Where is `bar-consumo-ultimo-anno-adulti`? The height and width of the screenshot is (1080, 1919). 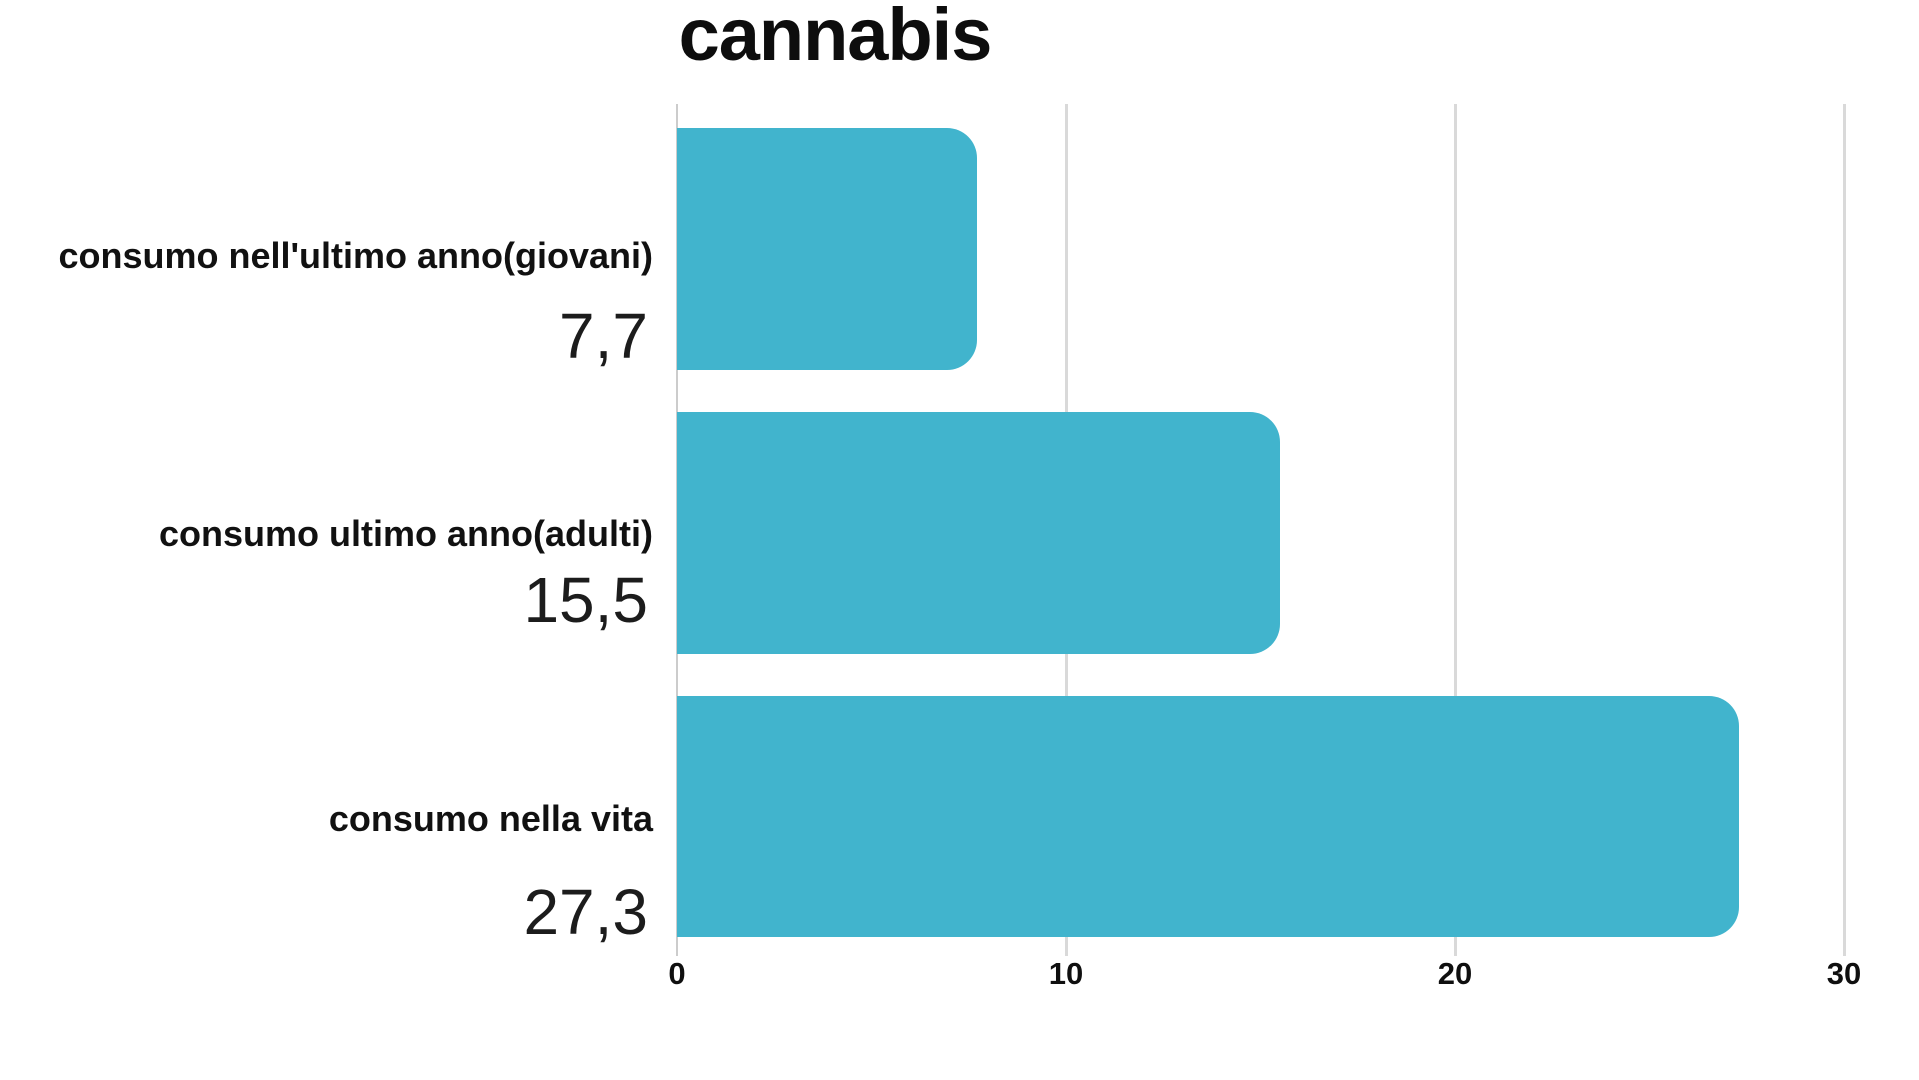
bar-consumo-ultimo-anno-adulti is located at coordinates (978, 533).